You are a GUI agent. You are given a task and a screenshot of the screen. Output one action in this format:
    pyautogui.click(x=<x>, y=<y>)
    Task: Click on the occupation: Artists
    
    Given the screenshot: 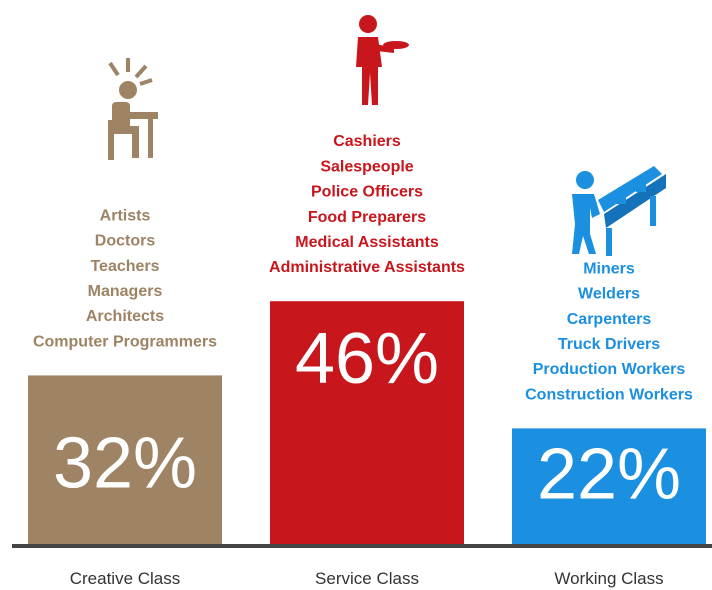 What is the action you would take?
    pyautogui.click(x=125, y=215)
    